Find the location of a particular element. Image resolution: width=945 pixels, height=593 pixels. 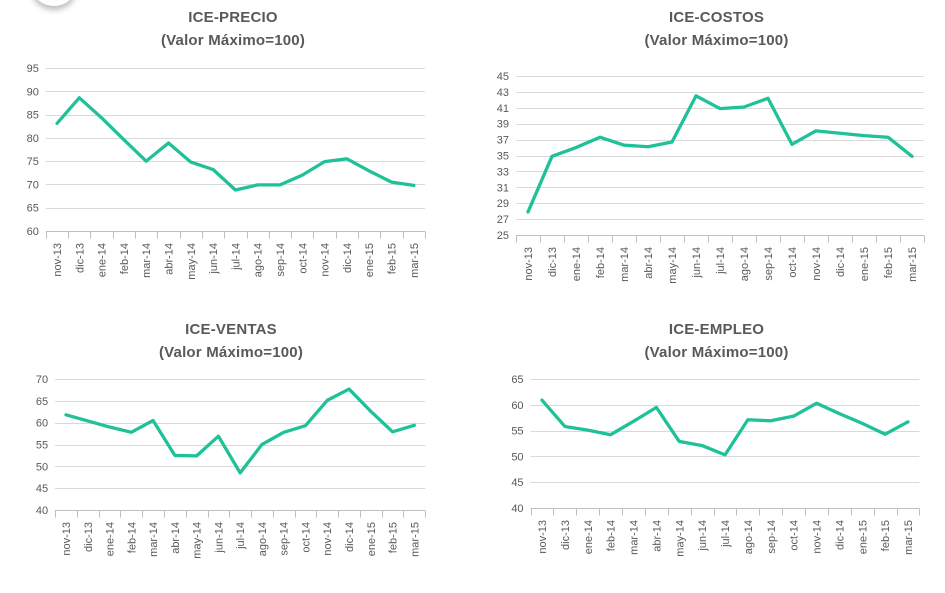

x-tick-label: nov-14 is located at coordinates (326, 260).